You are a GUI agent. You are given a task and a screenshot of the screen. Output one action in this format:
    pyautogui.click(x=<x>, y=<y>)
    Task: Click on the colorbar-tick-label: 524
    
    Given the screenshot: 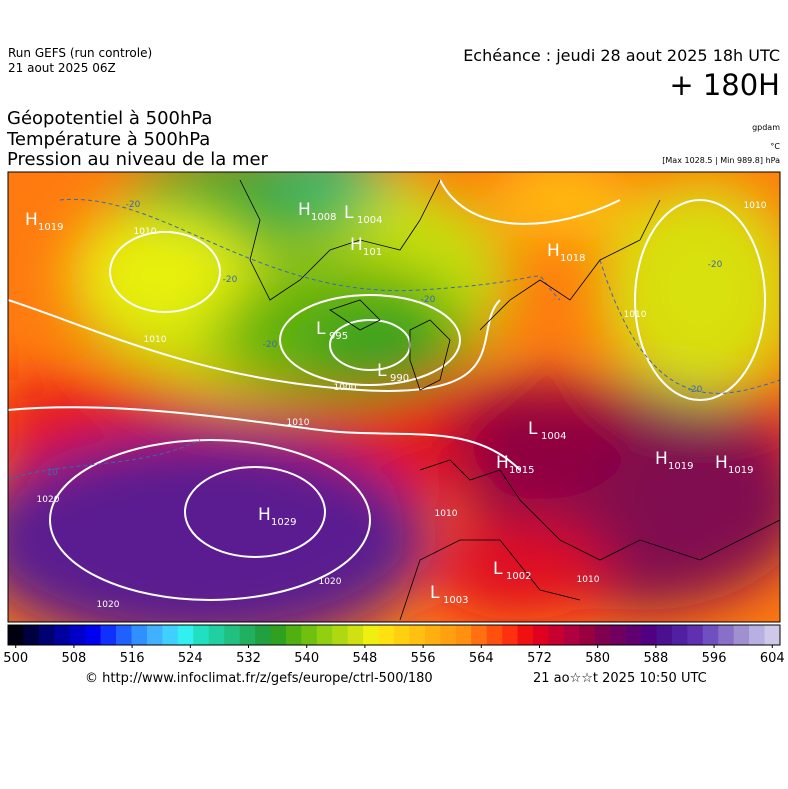 What is the action you would take?
    pyautogui.click(x=190, y=658)
    